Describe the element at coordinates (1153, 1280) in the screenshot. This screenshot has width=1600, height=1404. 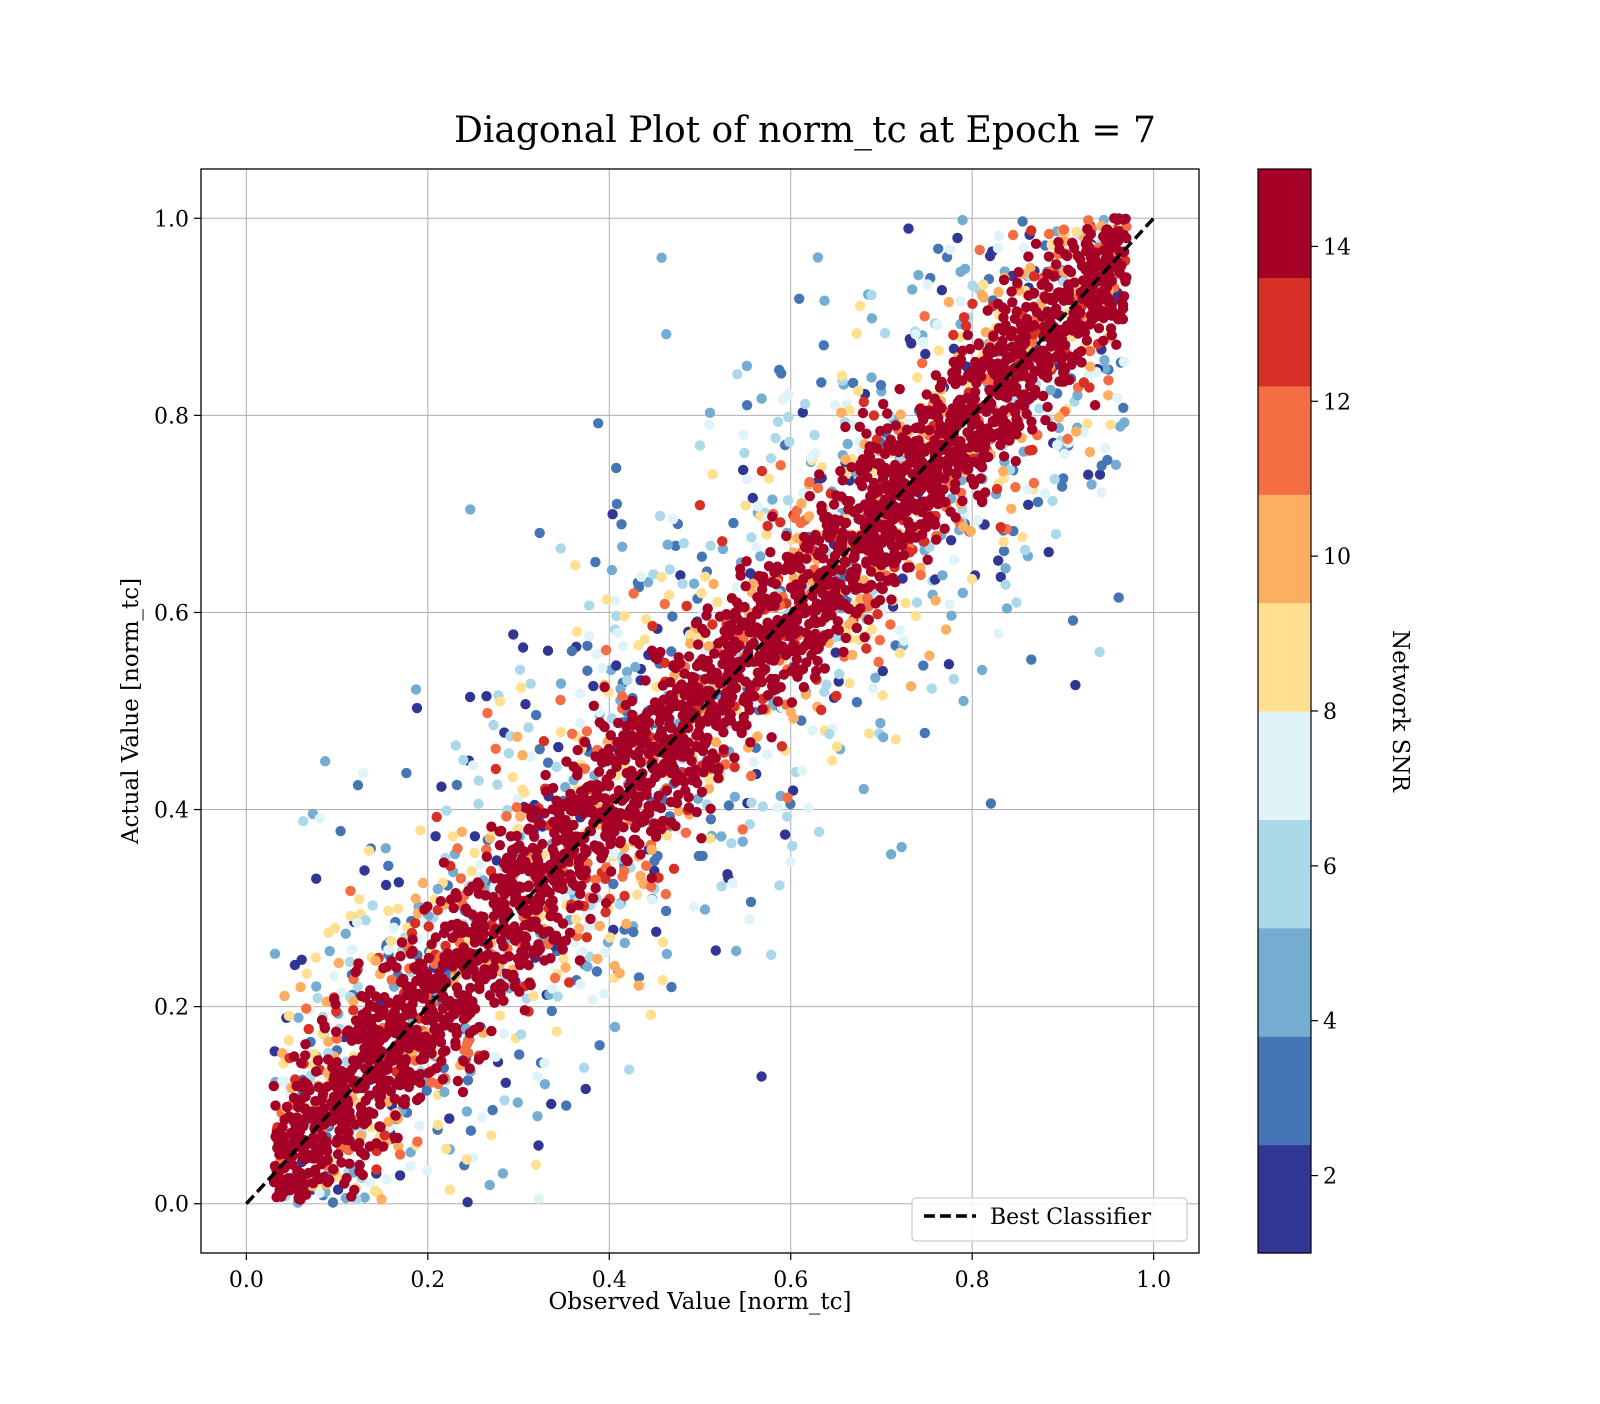
I see `x-tick-label: 1.0` at that location.